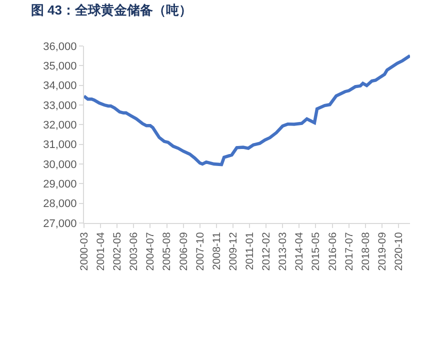 The image size is (441, 348). Describe the element at coordinates (118, 251) in the screenshot. I see `x-tick-label: 2002-05` at that location.